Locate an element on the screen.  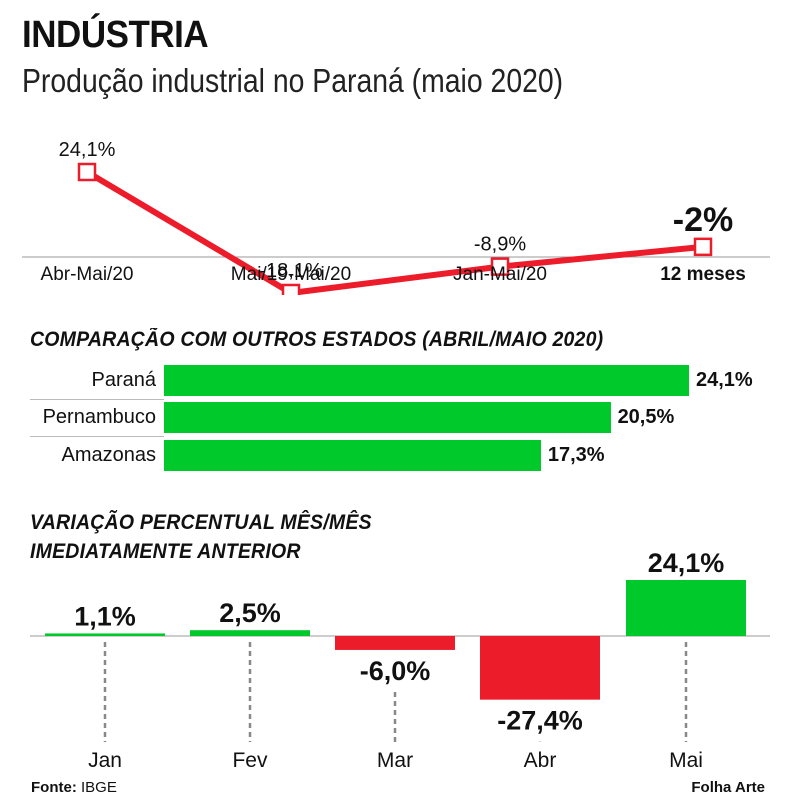
month-x-tick-label: Mai is located at coordinates (686, 760).